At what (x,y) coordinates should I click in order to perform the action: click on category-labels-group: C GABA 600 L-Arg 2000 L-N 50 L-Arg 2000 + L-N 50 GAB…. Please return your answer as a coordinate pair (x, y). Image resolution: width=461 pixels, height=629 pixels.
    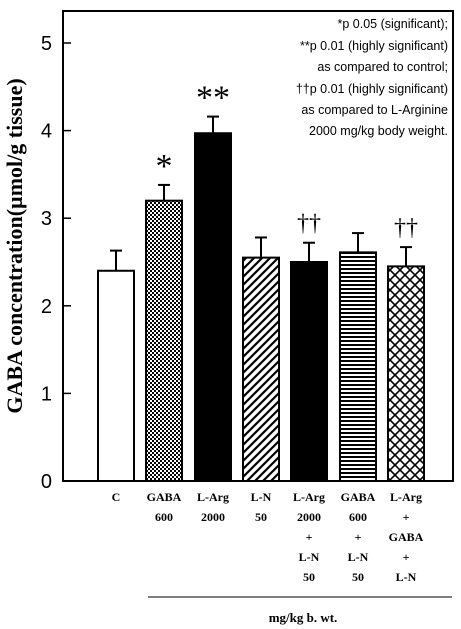
    Looking at the image, I should click on (268, 537).